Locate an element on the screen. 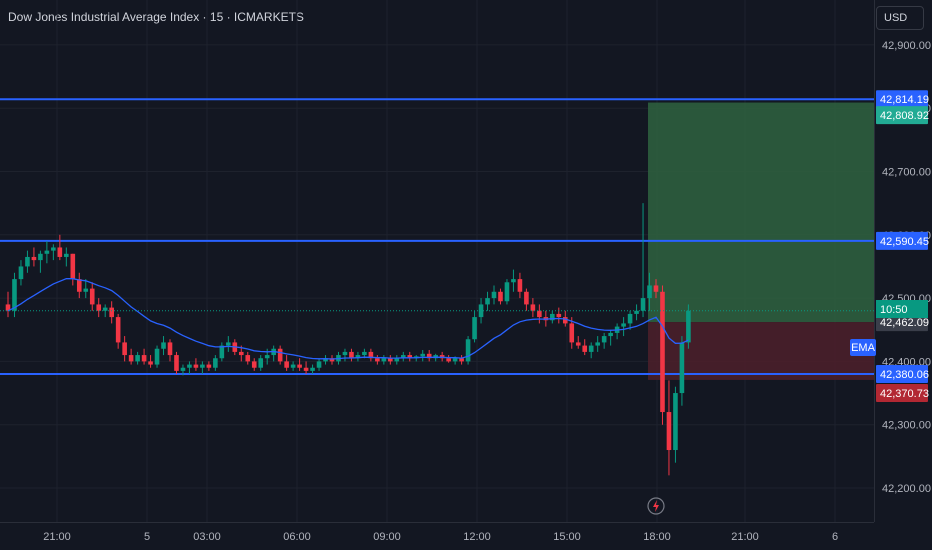  time-tick-label: 21:00 is located at coordinates (57, 537).